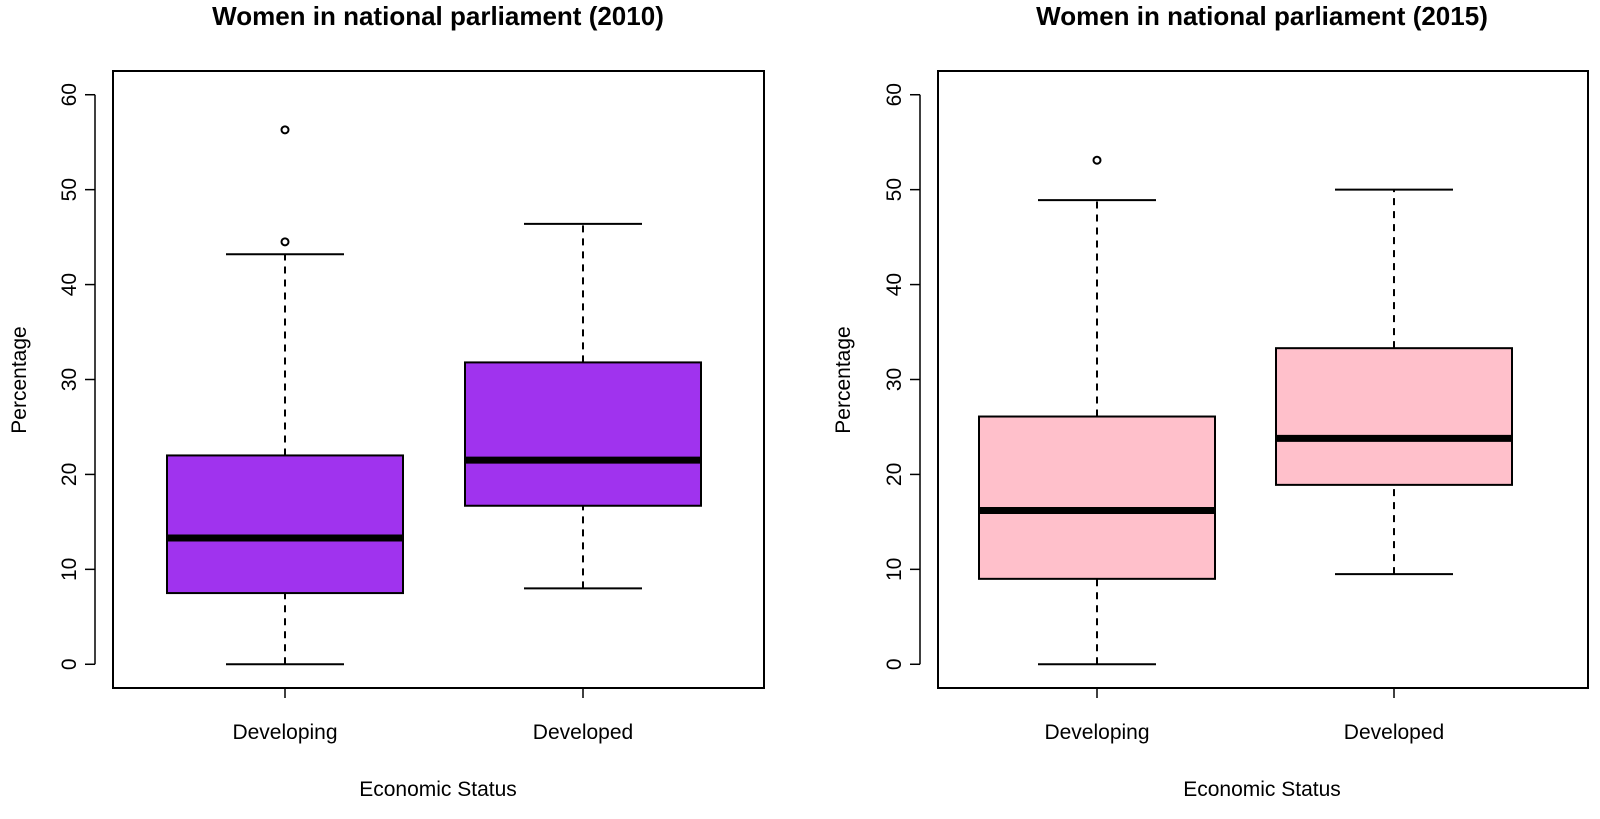  I want to click on chart-title: Women in national parliament (2015), so click(1262, 16).